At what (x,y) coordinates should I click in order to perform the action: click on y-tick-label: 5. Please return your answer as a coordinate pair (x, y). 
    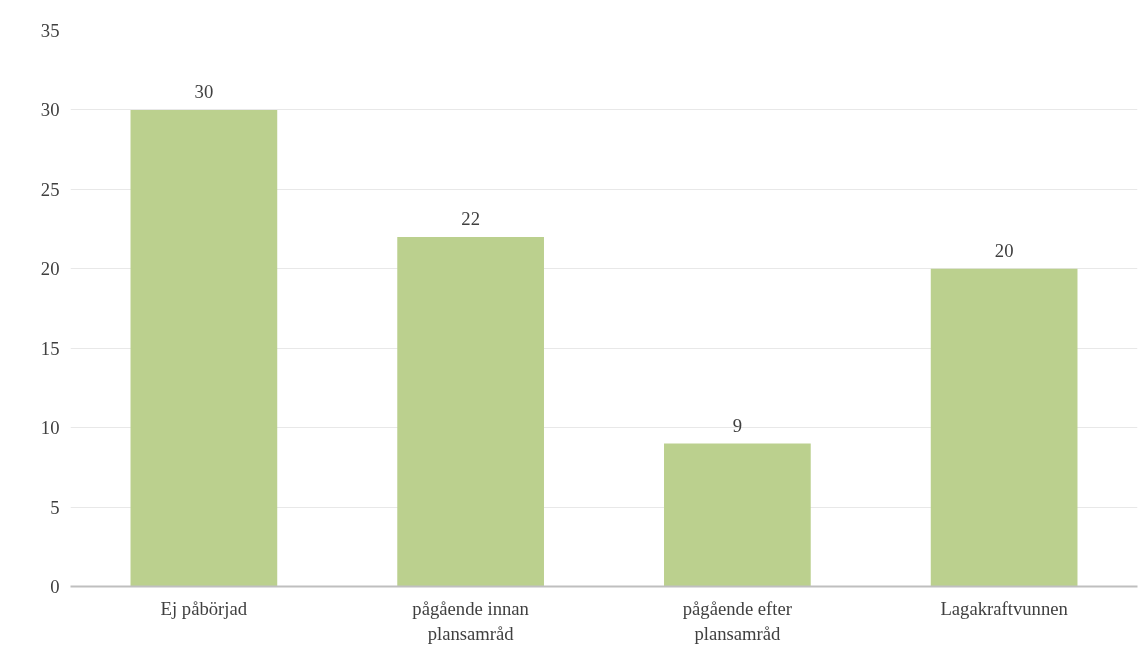
    Looking at the image, I should click on (55, 507).